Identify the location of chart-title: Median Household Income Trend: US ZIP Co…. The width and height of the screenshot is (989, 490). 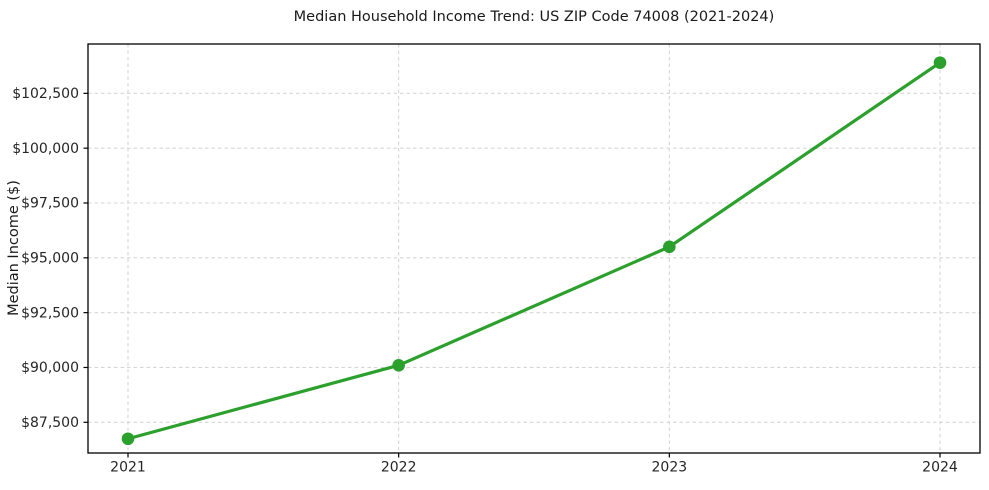
(534, 17).